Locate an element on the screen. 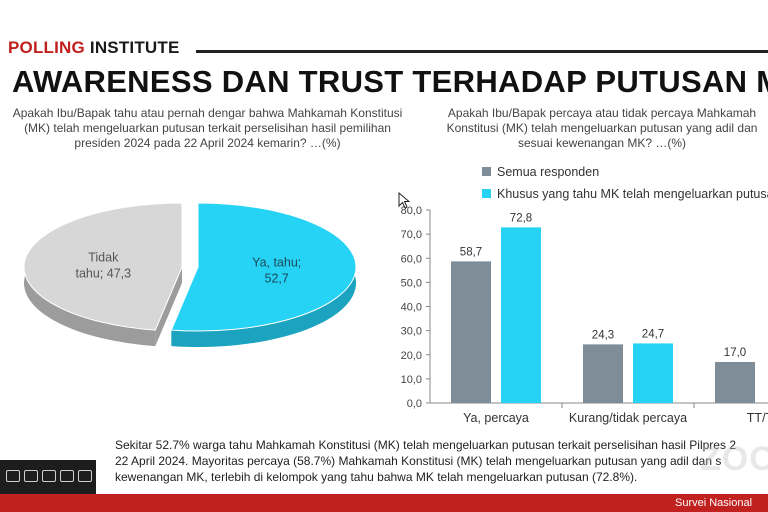 The height and width of the screenshot is (512, 768). share-icon is located at coordinates (49, 476).